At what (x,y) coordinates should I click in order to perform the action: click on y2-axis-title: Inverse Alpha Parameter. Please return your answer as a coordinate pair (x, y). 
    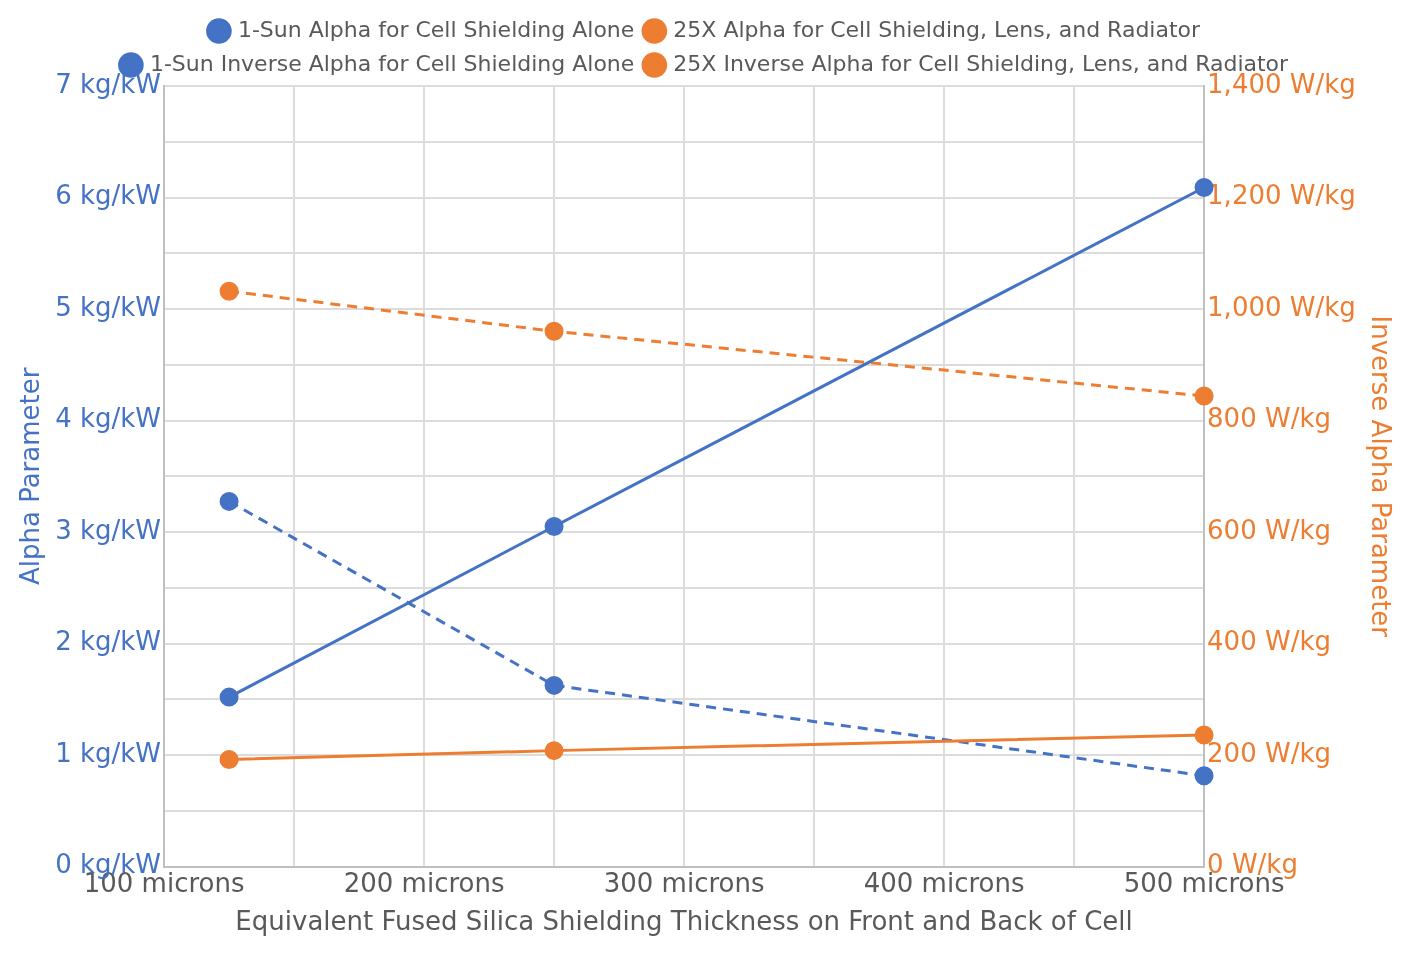
    Looking at the image, I should click on (1380, 476).